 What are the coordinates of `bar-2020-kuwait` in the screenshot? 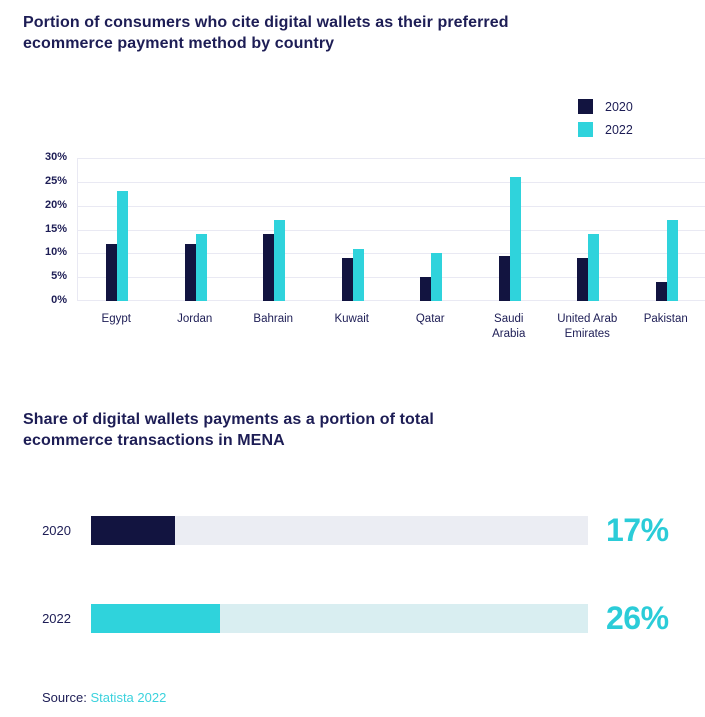 It's located at (347, 279).